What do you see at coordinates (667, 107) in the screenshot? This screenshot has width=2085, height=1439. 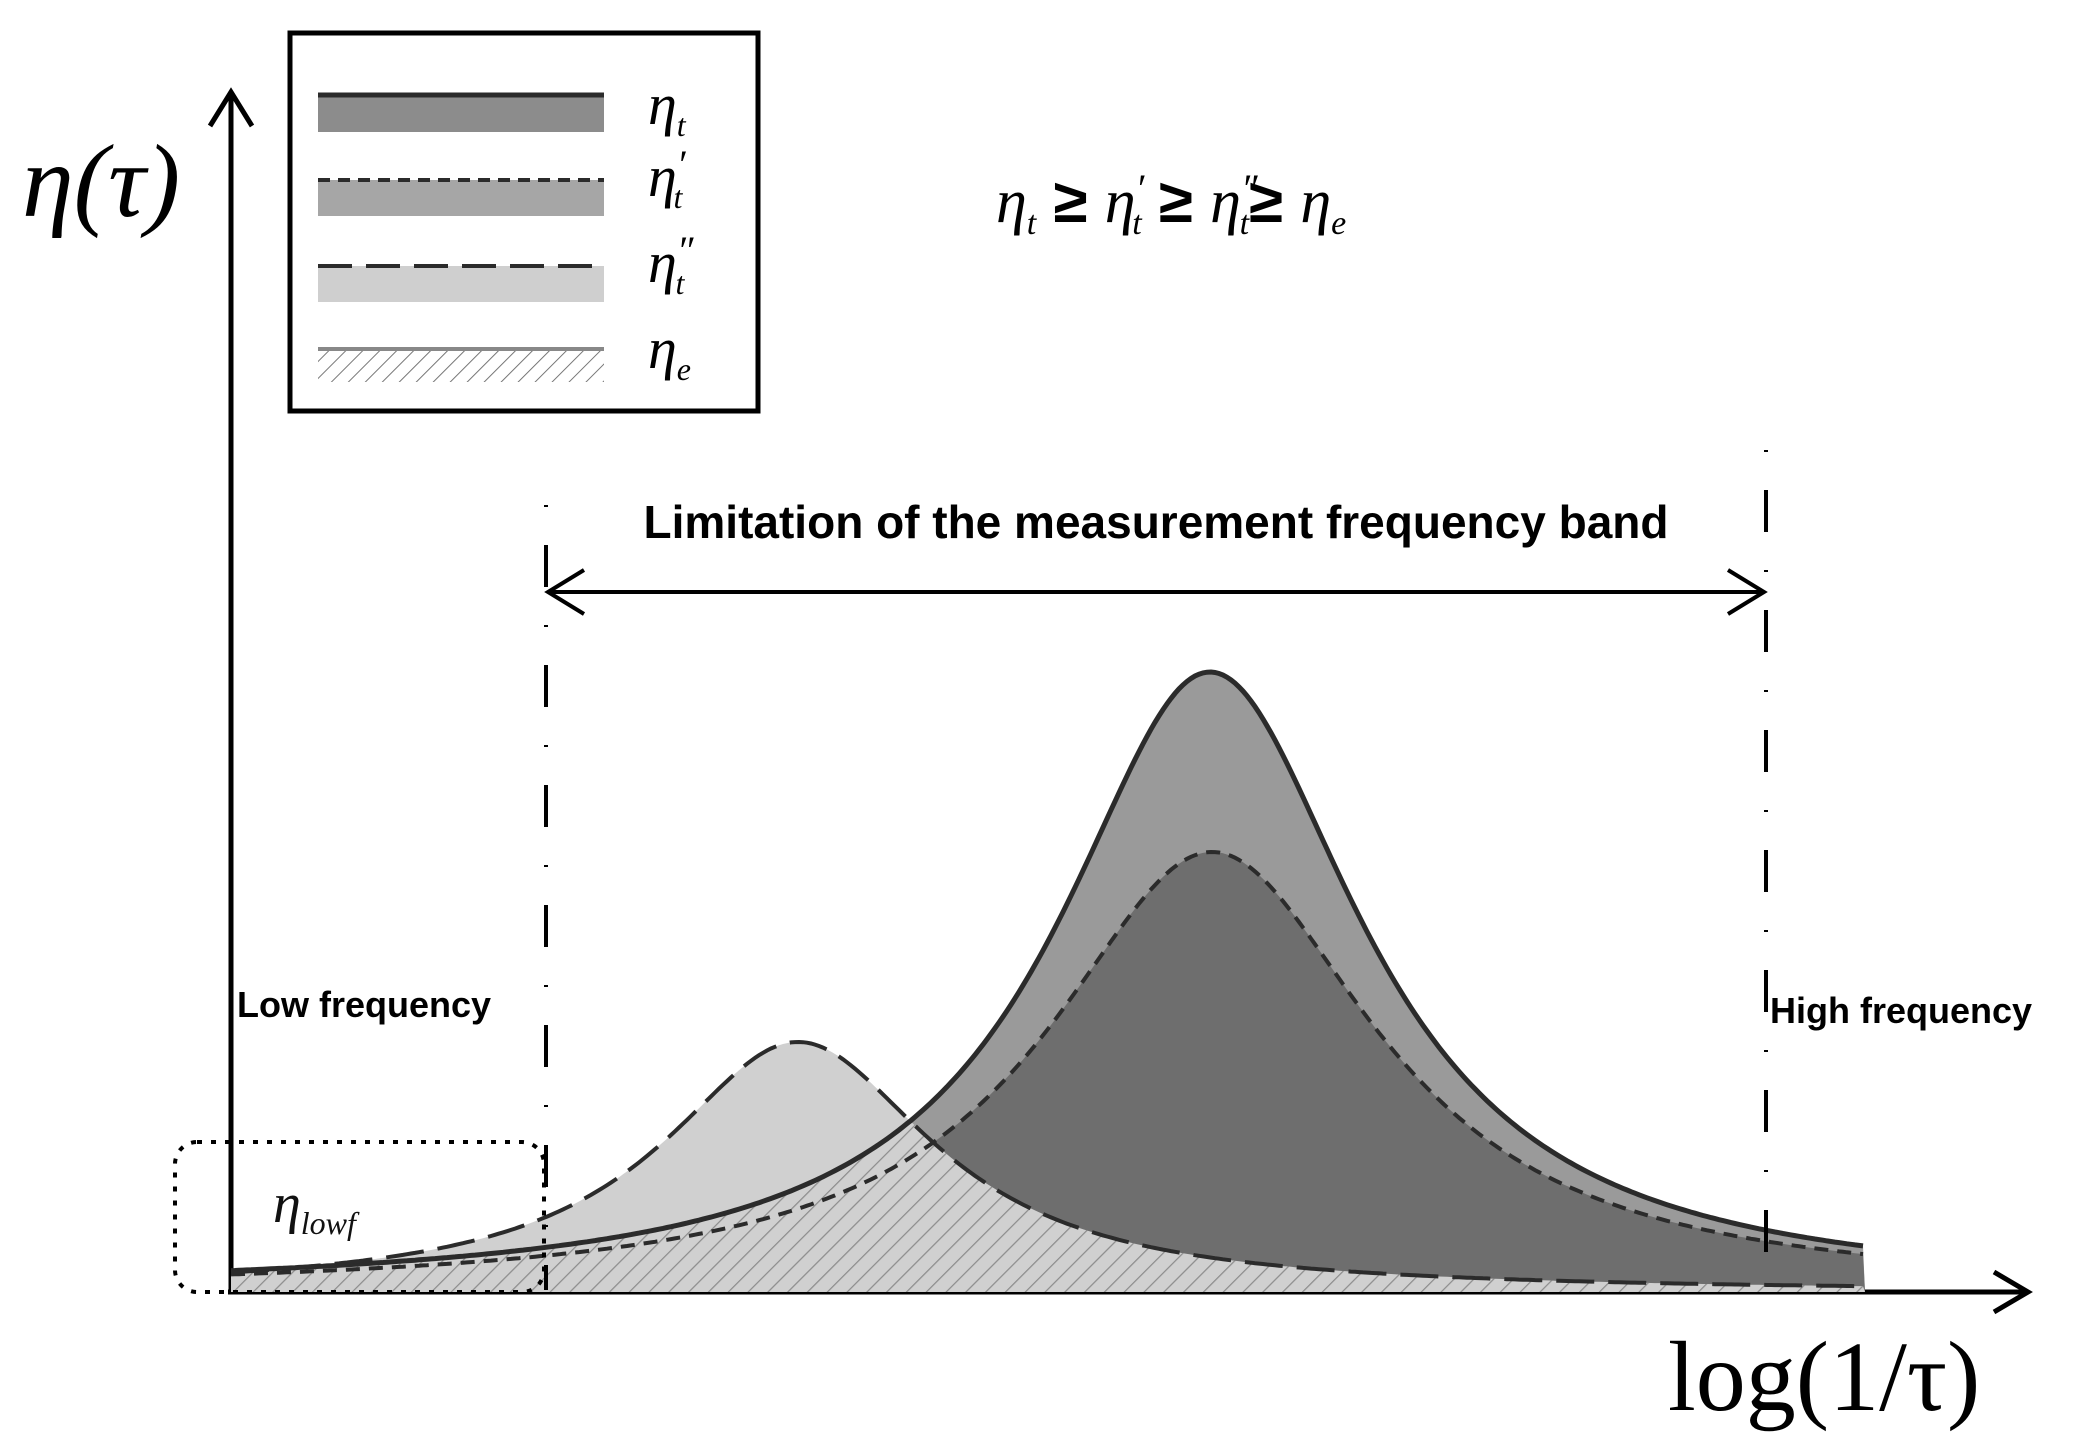 I see `legend-label-eta-t: ηt` at bounding box center [667, 107].